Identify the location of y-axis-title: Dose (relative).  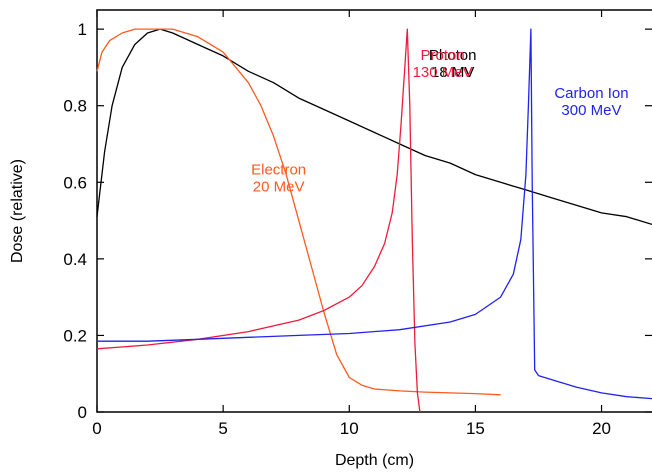
(17, 211).